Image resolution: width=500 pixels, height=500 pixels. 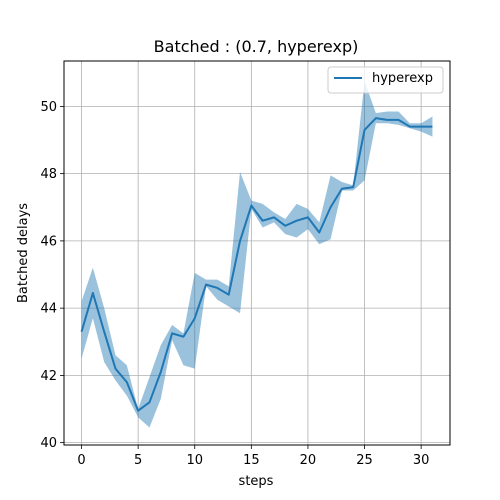 What do you see at coordinates (402, 78) in the screenshot?
I see `legend-label-hyperexp: hyperexp` at bounding box center [402, 78].